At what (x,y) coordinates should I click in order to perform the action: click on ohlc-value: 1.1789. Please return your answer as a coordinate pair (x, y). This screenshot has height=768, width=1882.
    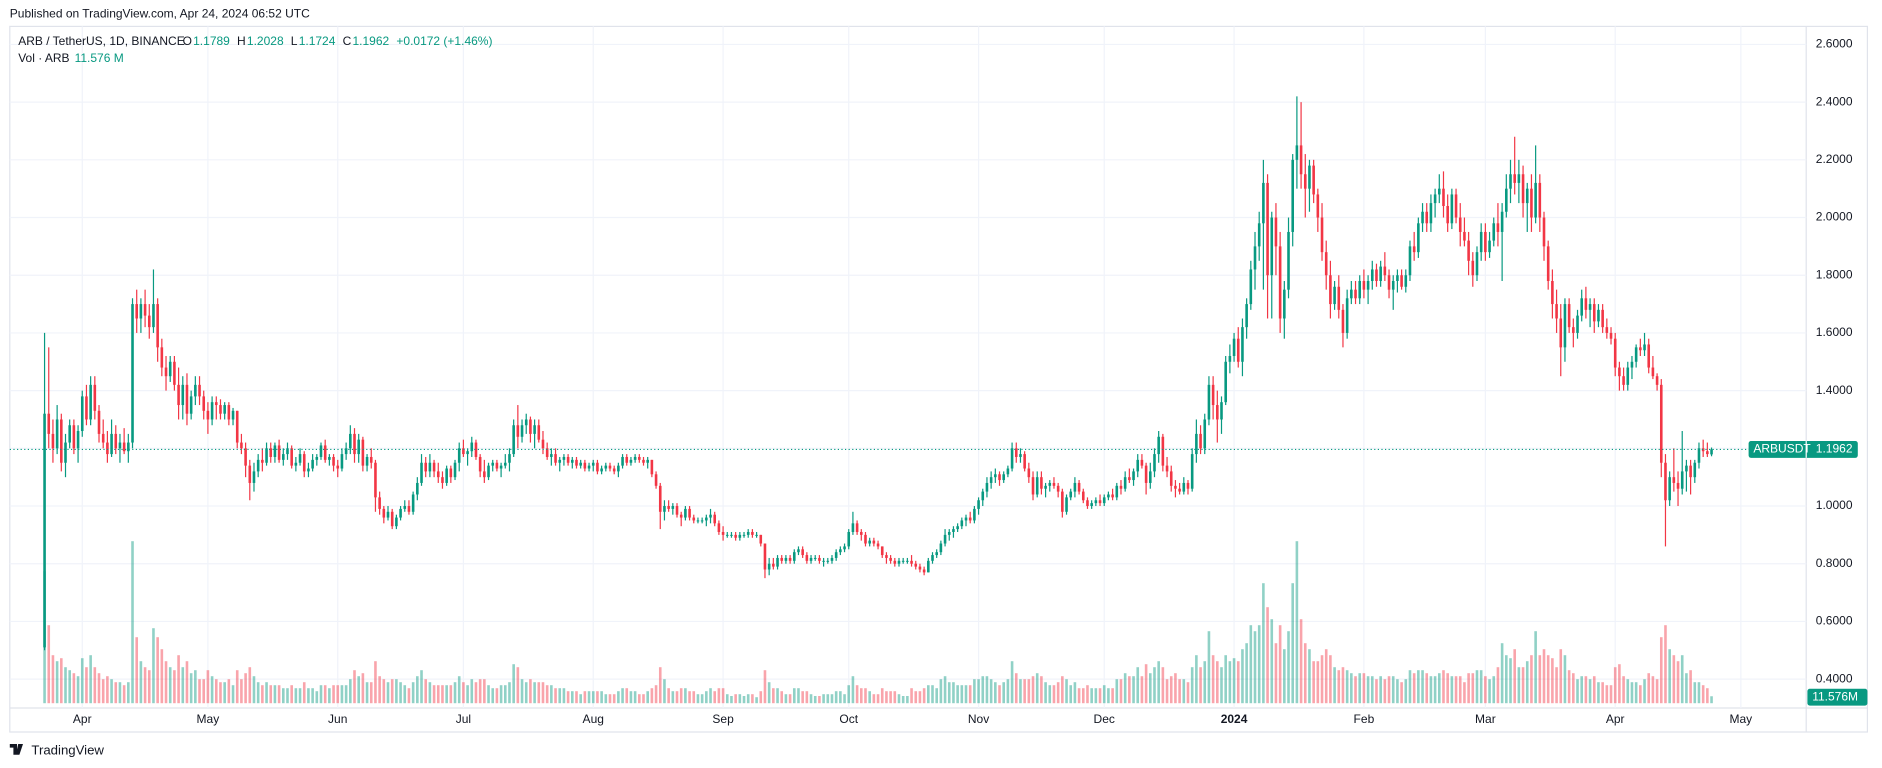
    Looking at the image, I should click on (211, 41).